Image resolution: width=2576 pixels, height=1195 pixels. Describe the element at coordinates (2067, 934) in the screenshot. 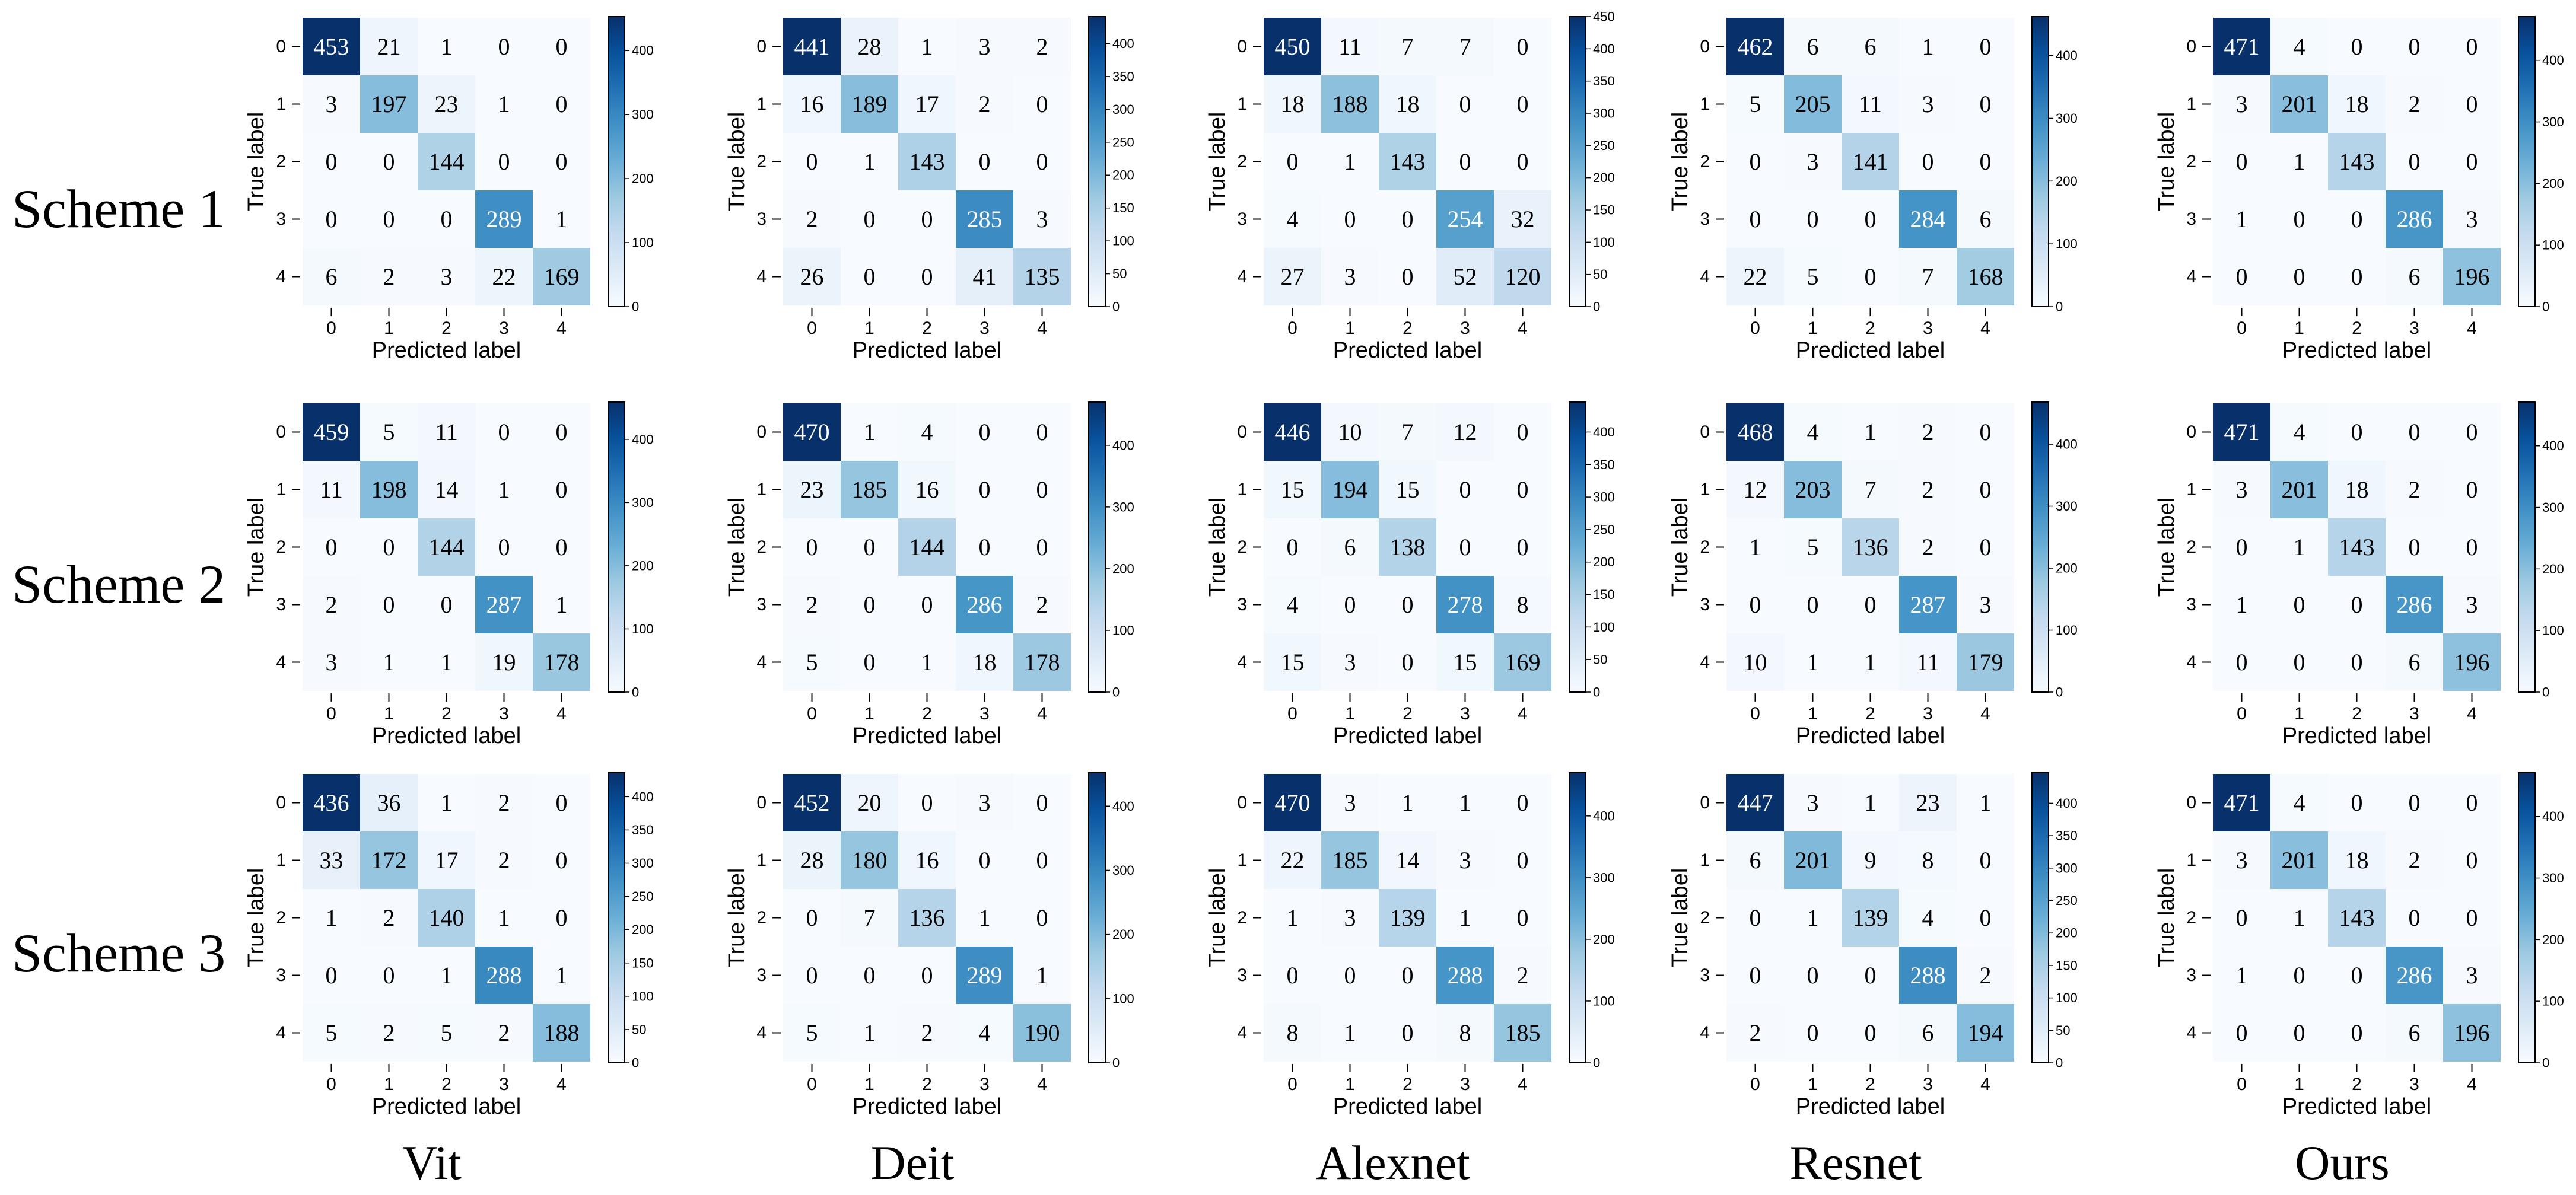

I see `colorbar-tick-label: 200` at that location.